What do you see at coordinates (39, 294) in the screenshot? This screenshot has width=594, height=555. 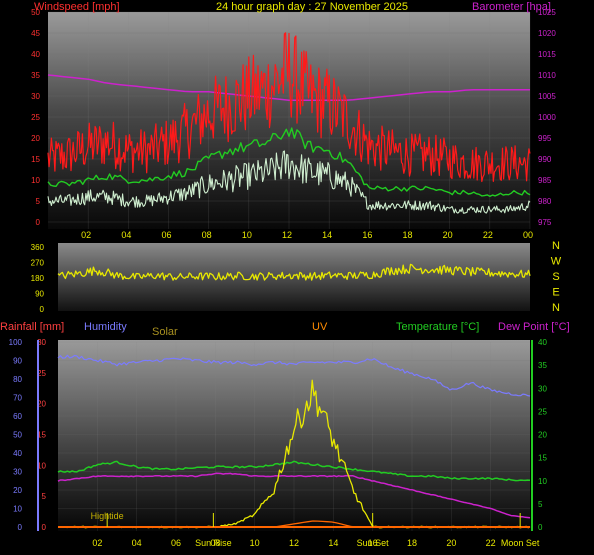 I see `direction-y-tick: 90` at bounding box center [39, 294].